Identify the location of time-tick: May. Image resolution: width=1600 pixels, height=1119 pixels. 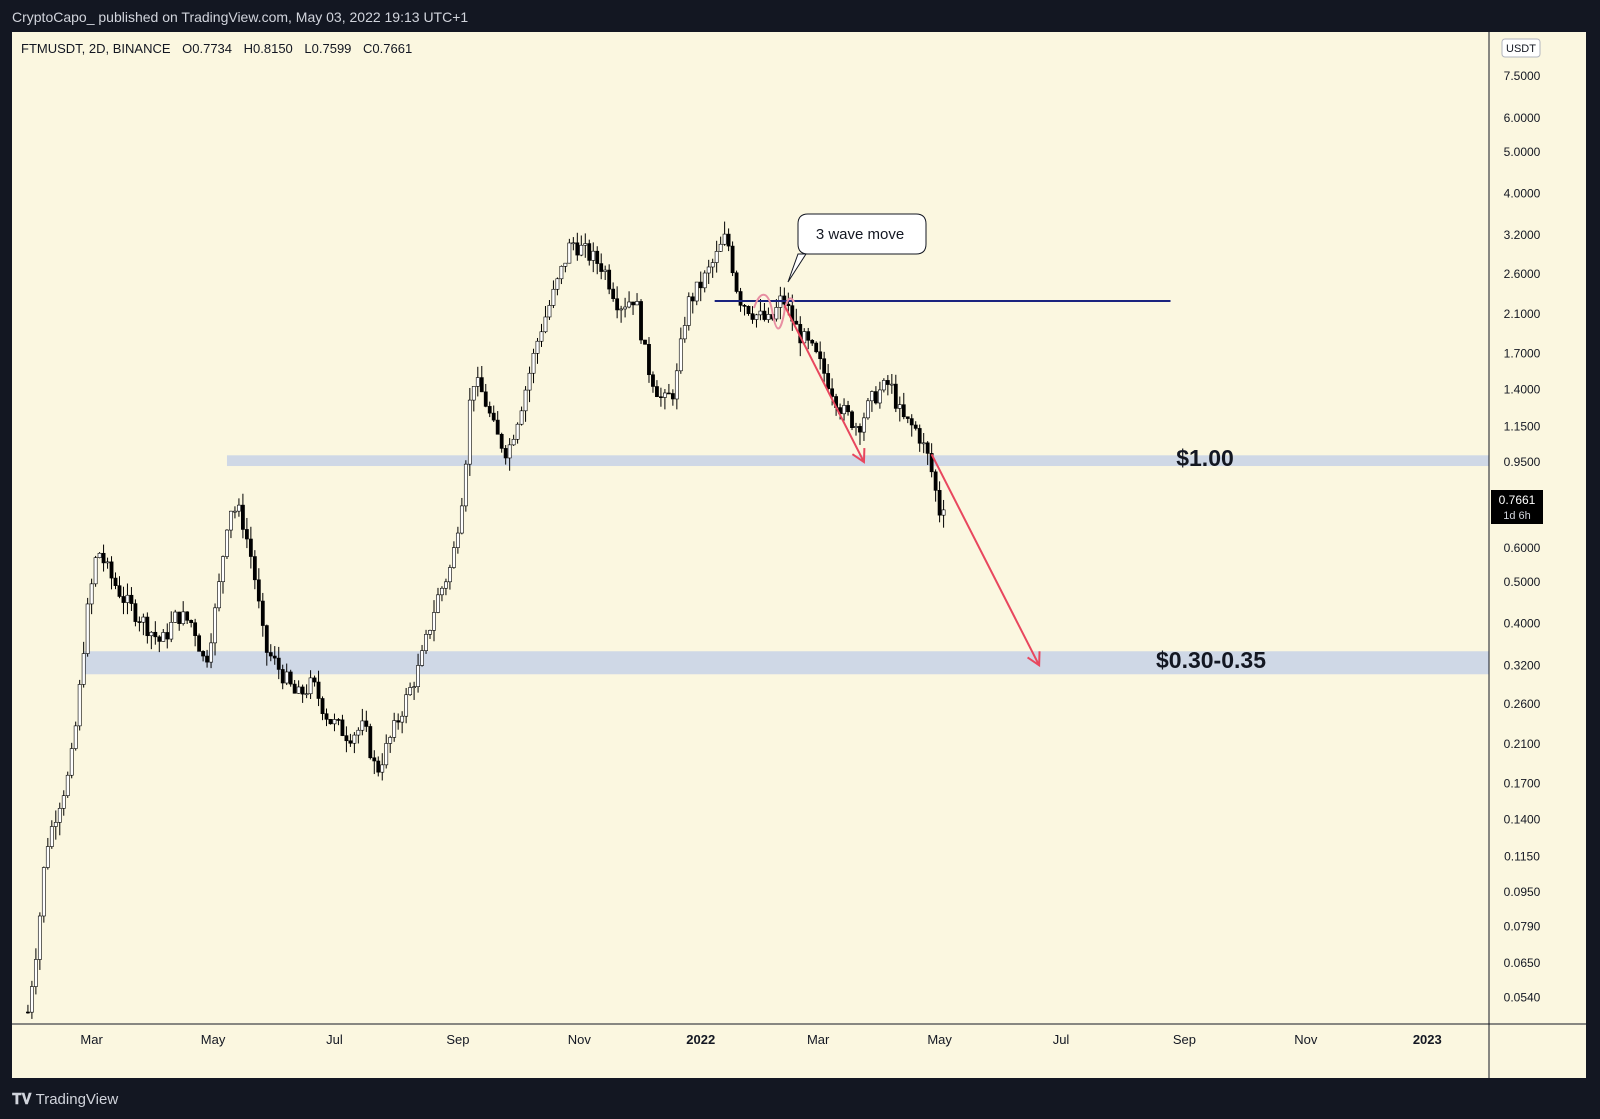
(213, 1039).